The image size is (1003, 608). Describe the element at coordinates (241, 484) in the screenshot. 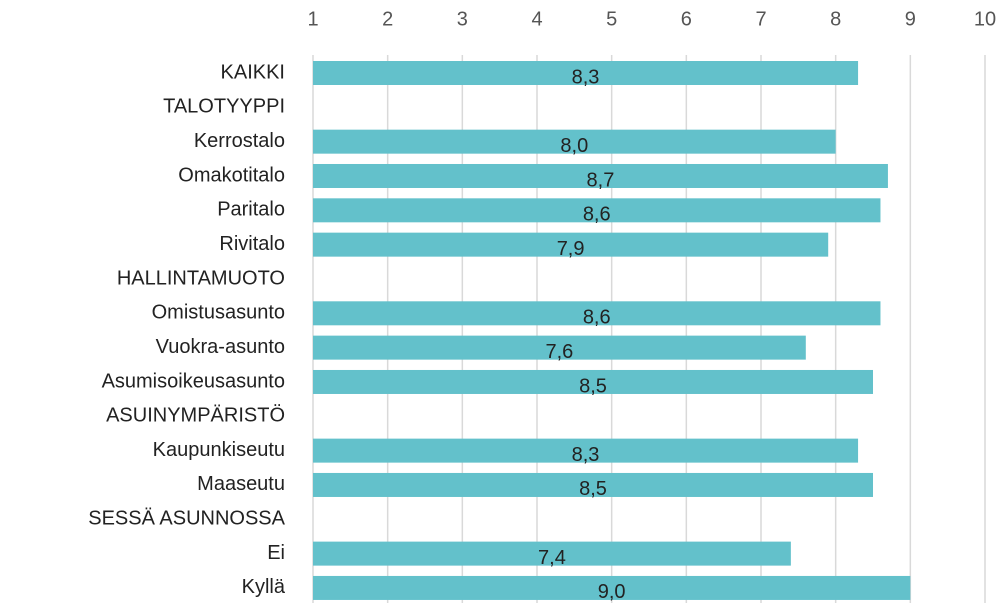

I see `y-tick-label: Maaseutu` at that location.